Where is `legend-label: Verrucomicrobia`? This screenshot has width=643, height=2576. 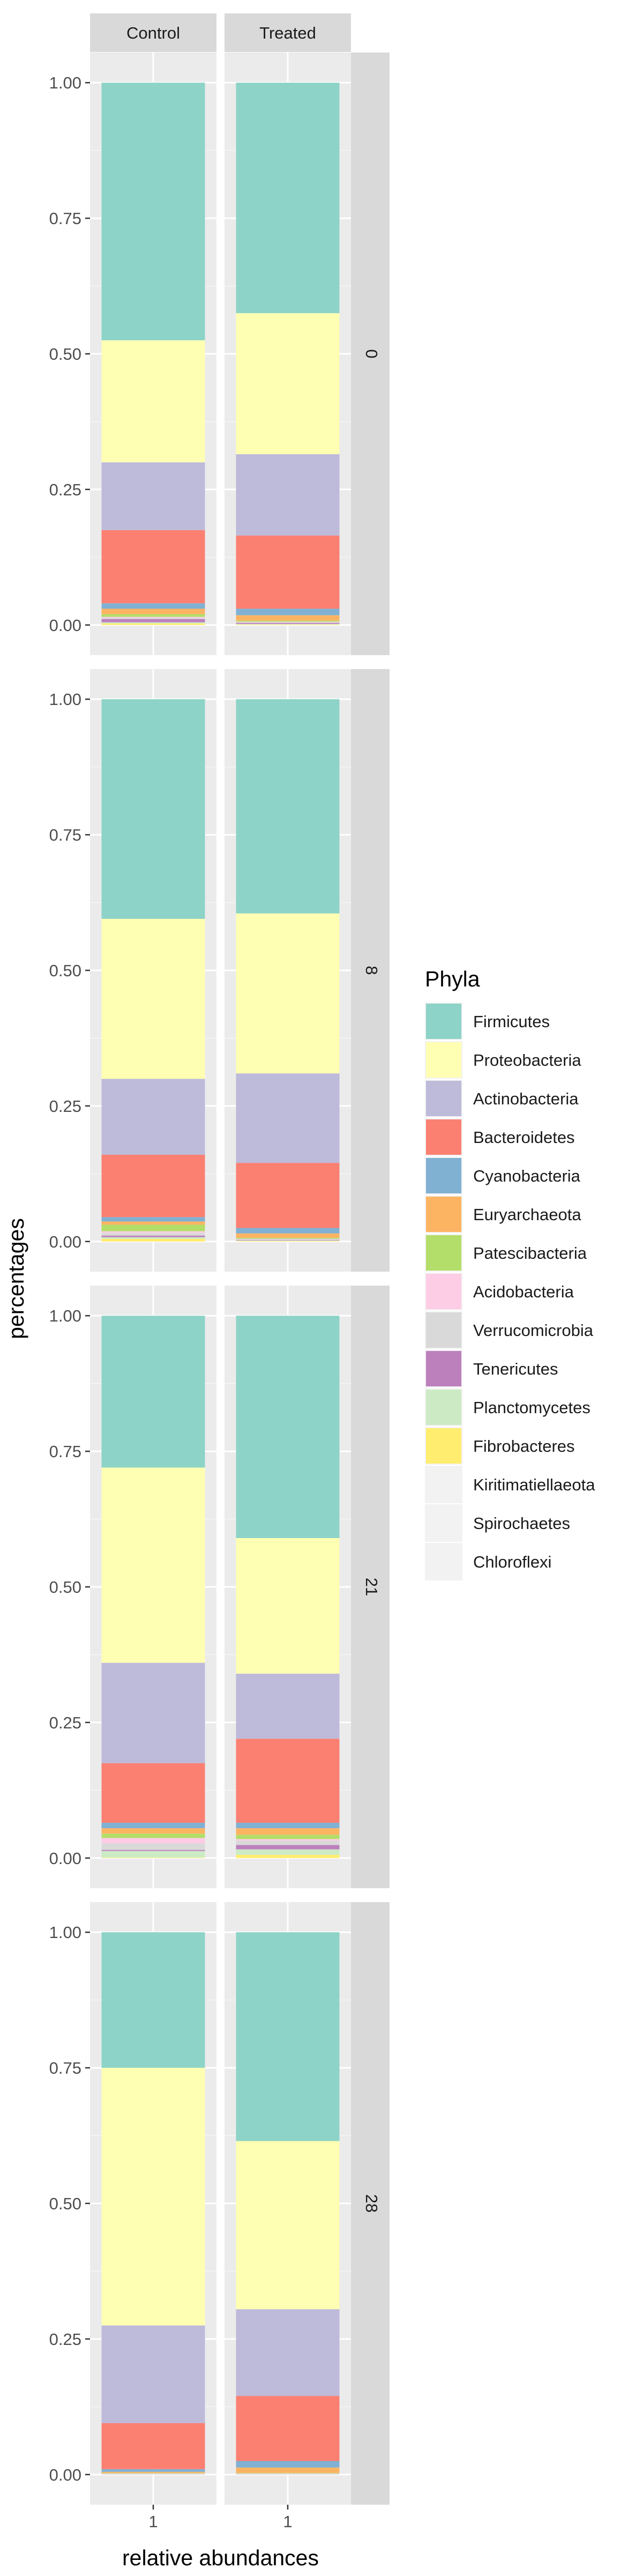
legend-label: Verrucomicrobia is located at coordinates (533, 1331).